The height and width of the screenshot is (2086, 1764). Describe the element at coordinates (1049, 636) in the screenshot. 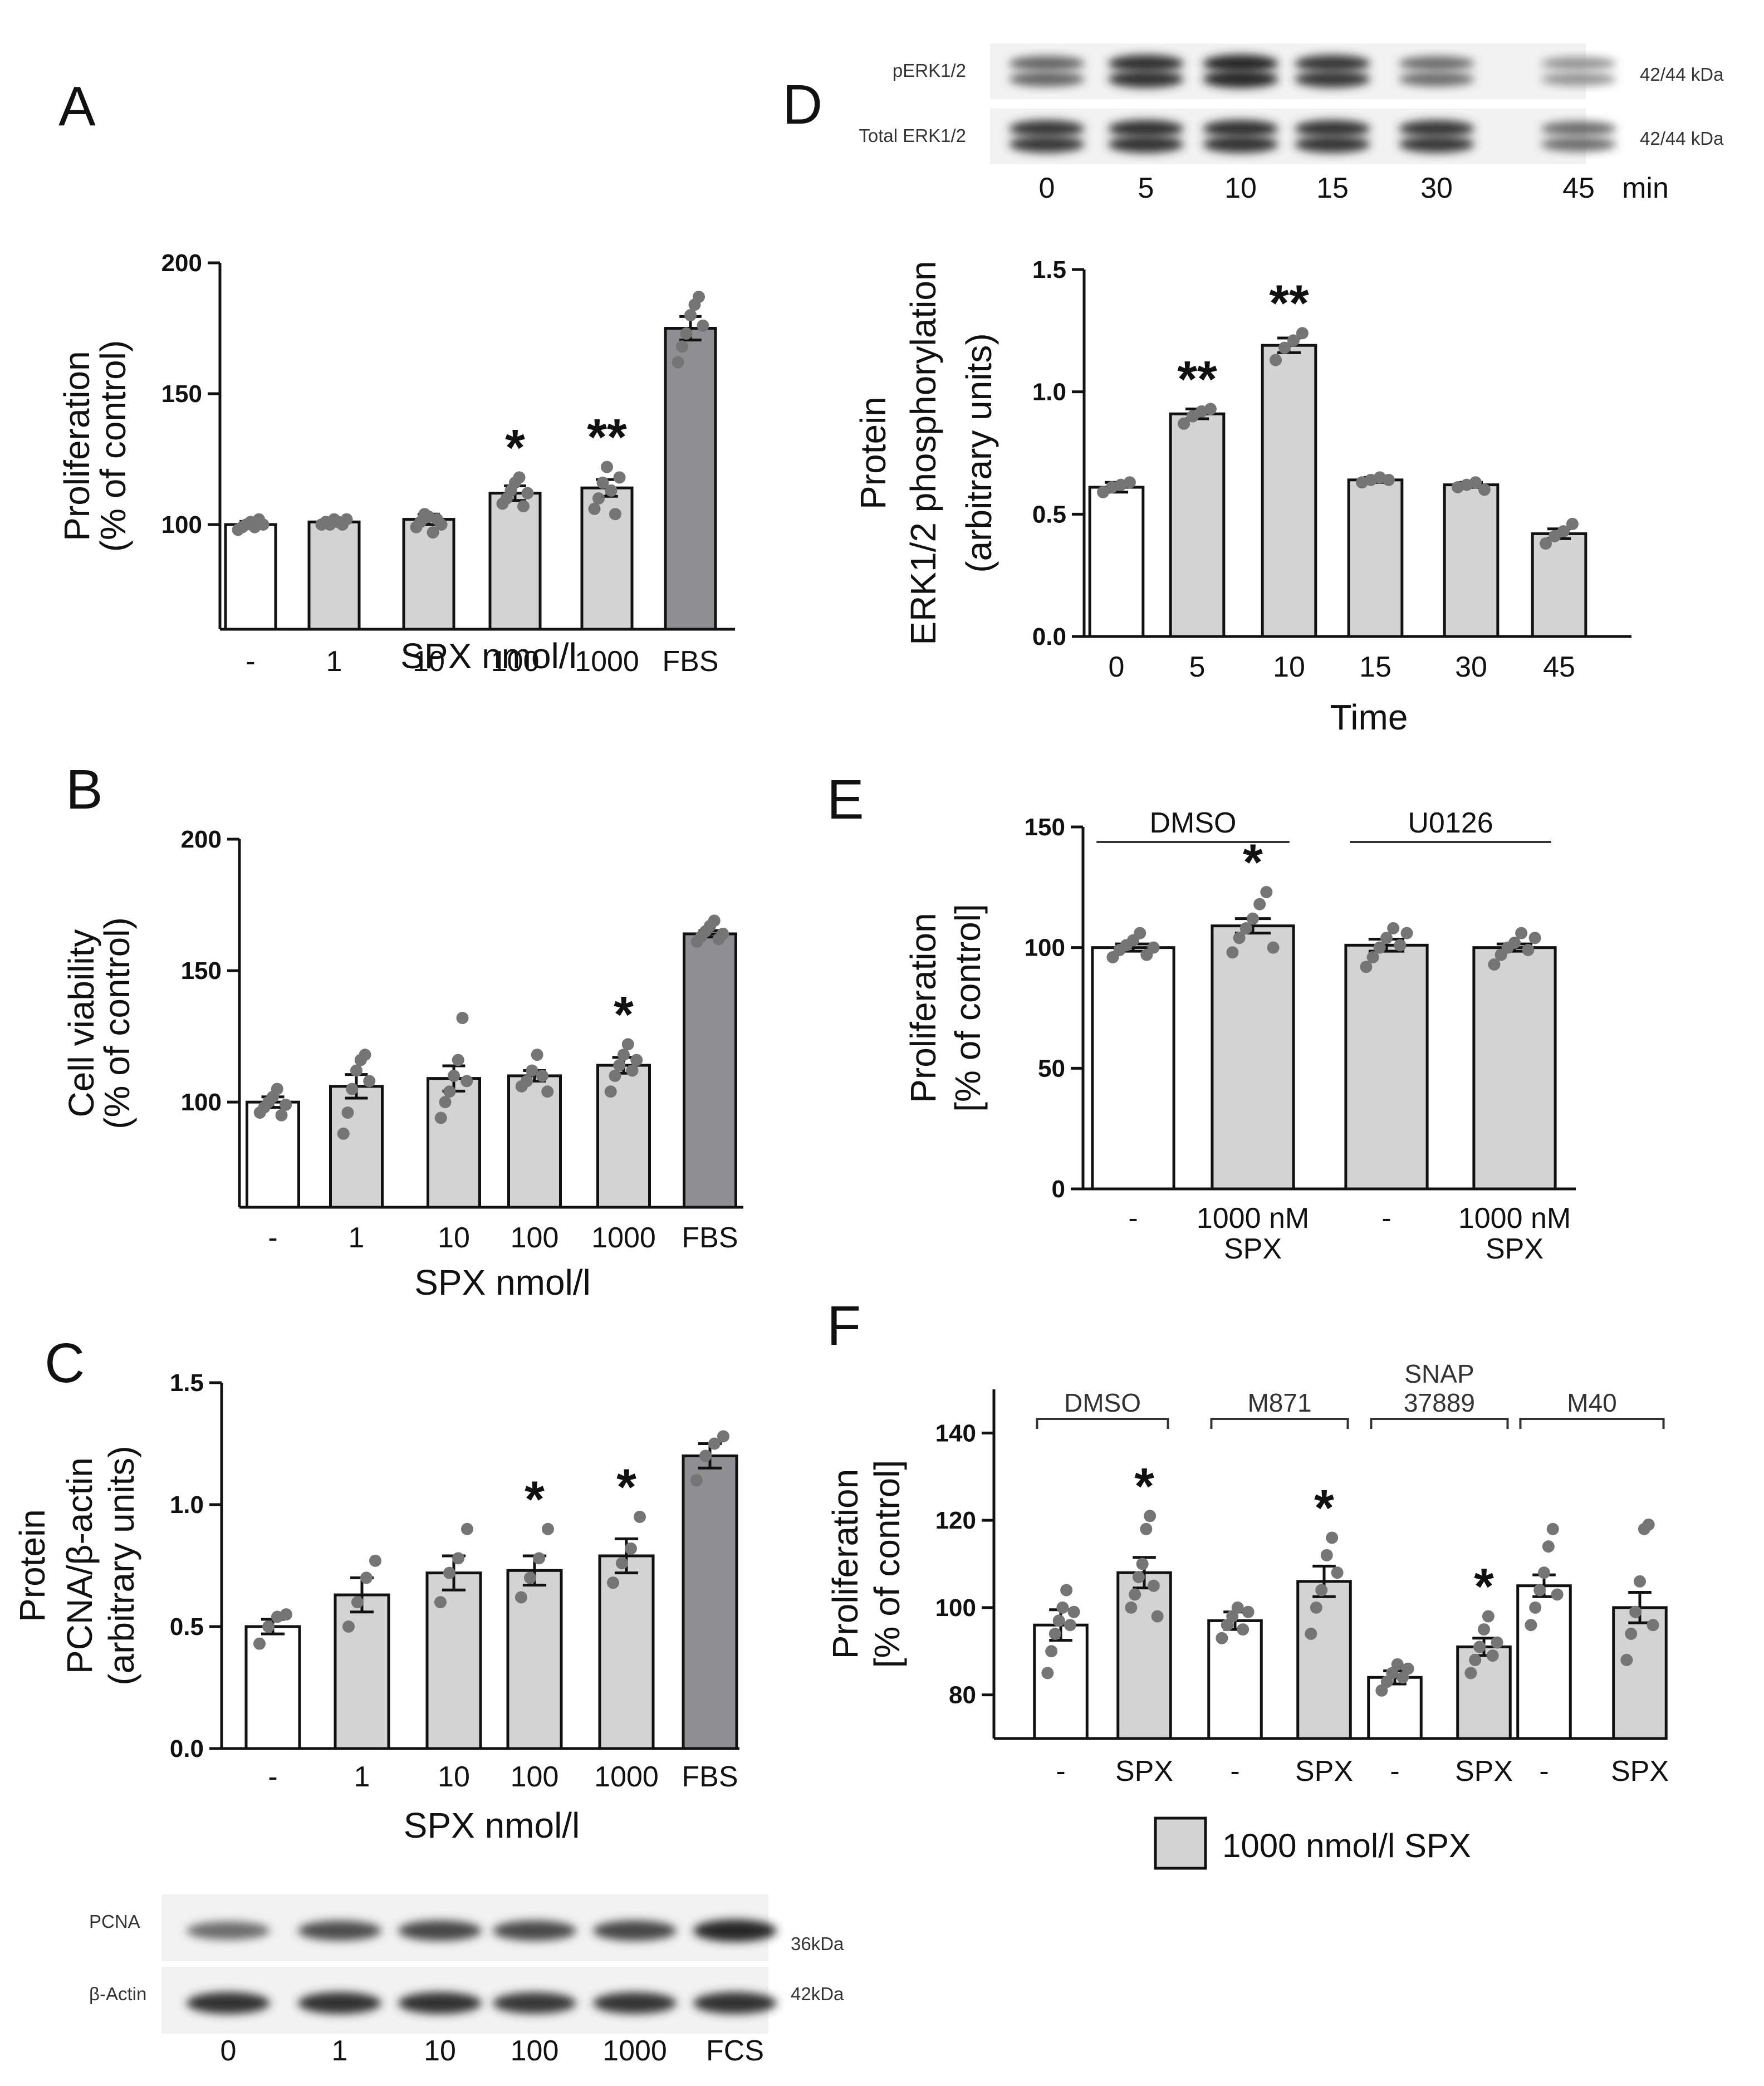

I see `y-tick-label: 0.0` at that location.